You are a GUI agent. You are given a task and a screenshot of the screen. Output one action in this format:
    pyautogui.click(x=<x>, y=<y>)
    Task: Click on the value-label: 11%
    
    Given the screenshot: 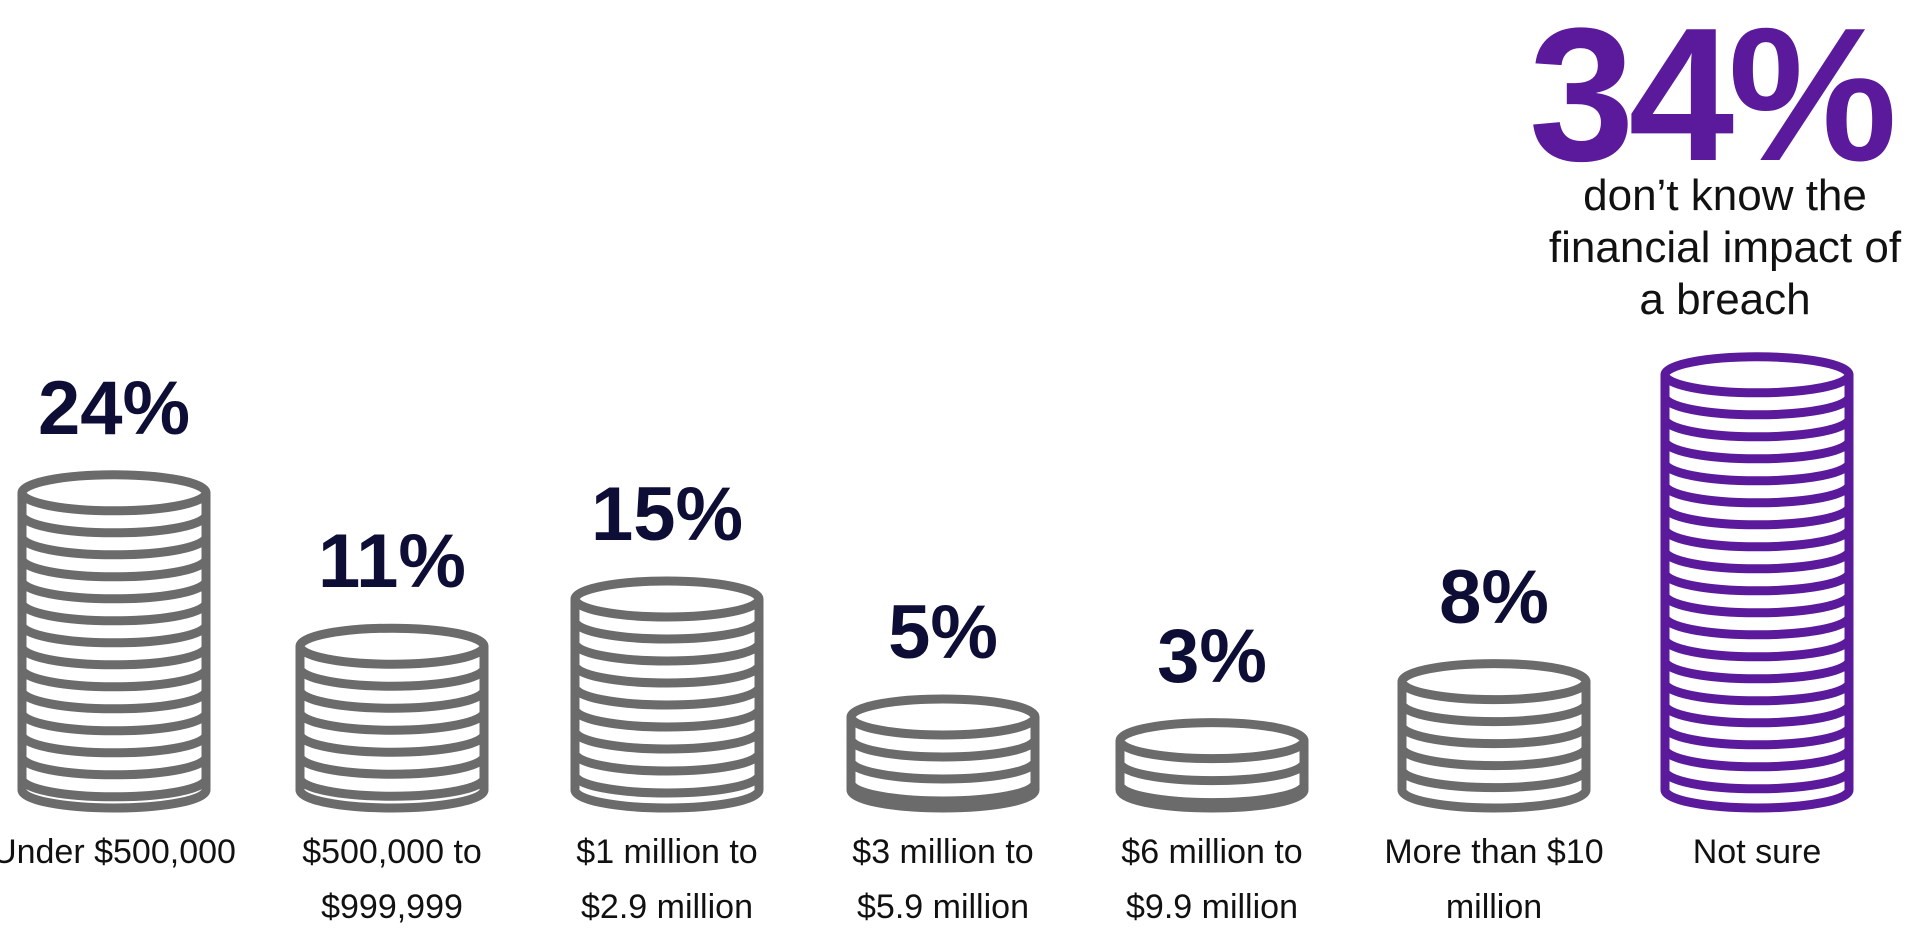 What is the action you would take?
    pyautogui.click(x=392, y=562)
    